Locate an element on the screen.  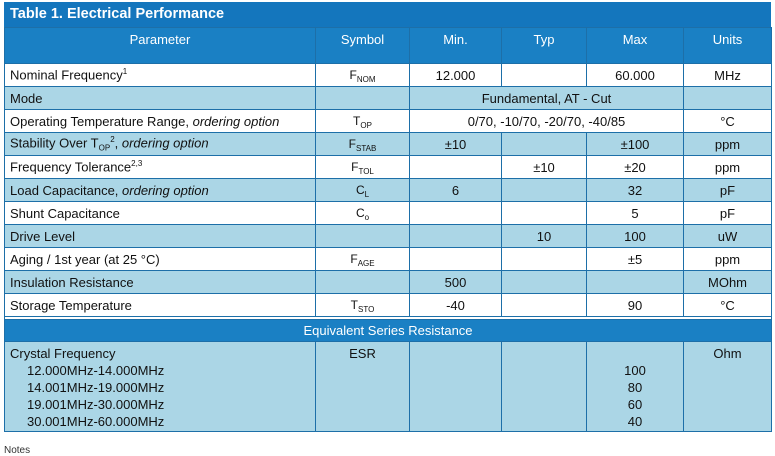
param-label: Operating Temperature Range, is located at coordinates (101, 121).